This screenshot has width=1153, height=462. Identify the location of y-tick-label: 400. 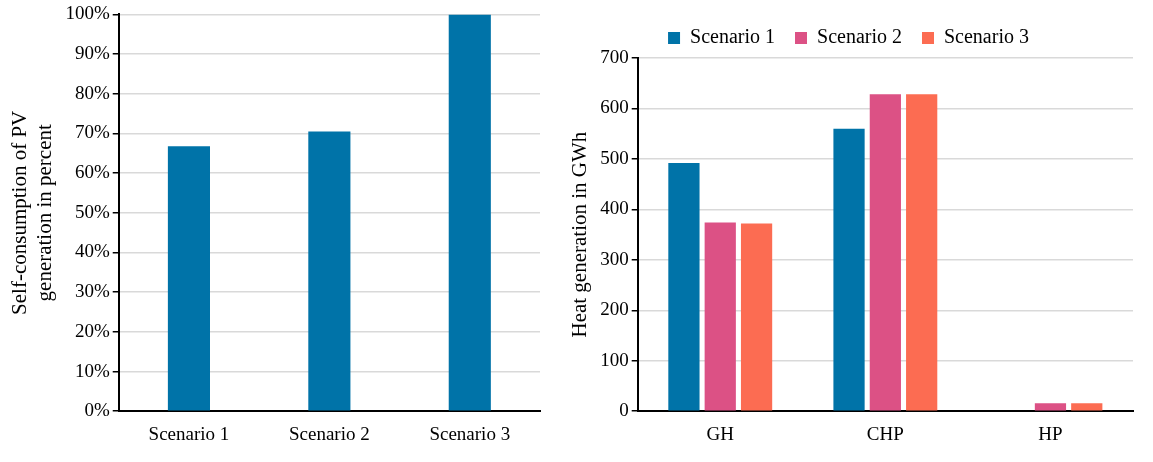
(614, 208).